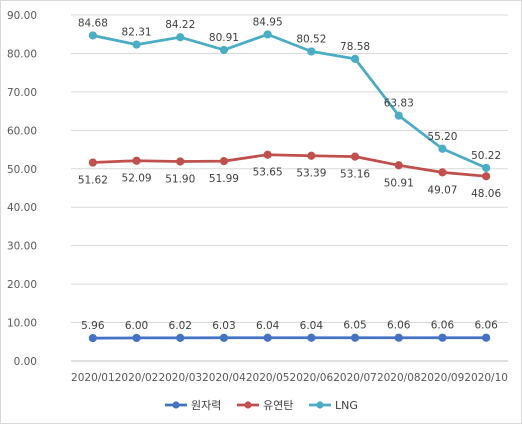 The image size is (522, 424). I want to click on legend-item: 유연탄, so click(265, 405).